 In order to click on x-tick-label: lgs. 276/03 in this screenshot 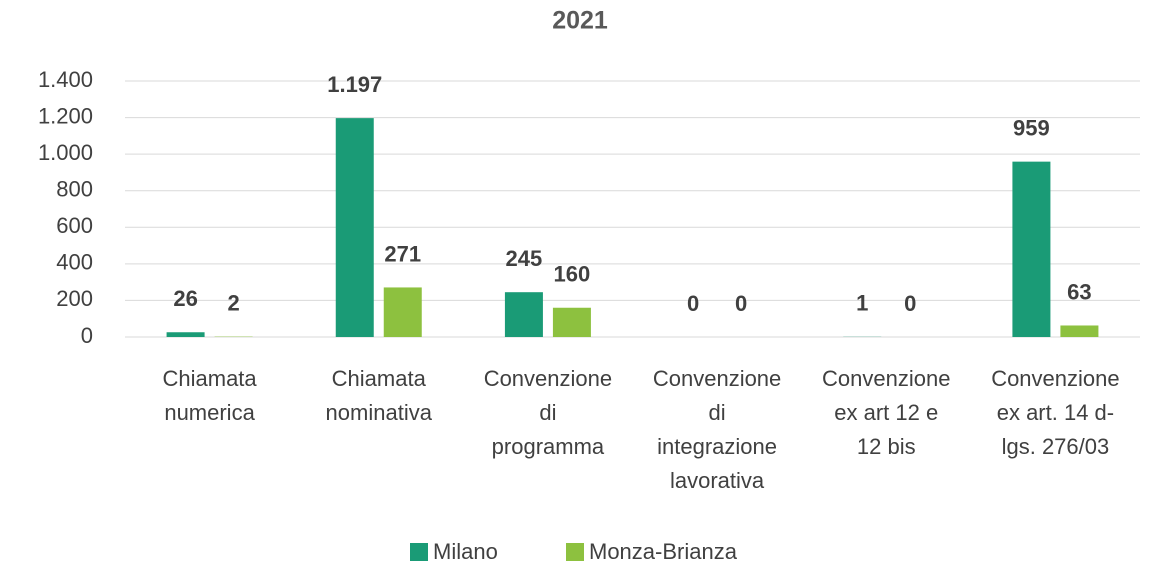, I will do `click(1056, 446)`.